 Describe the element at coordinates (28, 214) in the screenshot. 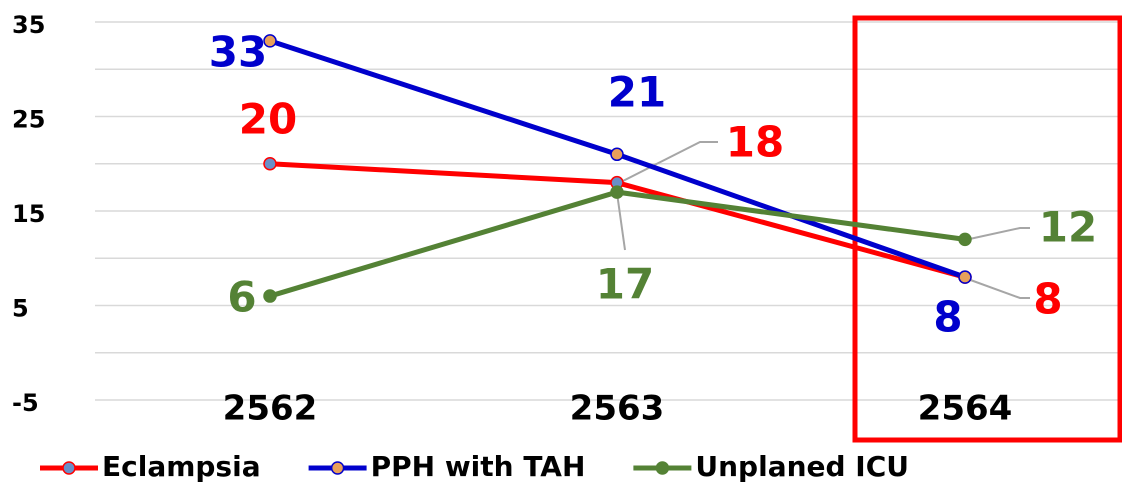

I see `y-tick-label: 15` at that location.